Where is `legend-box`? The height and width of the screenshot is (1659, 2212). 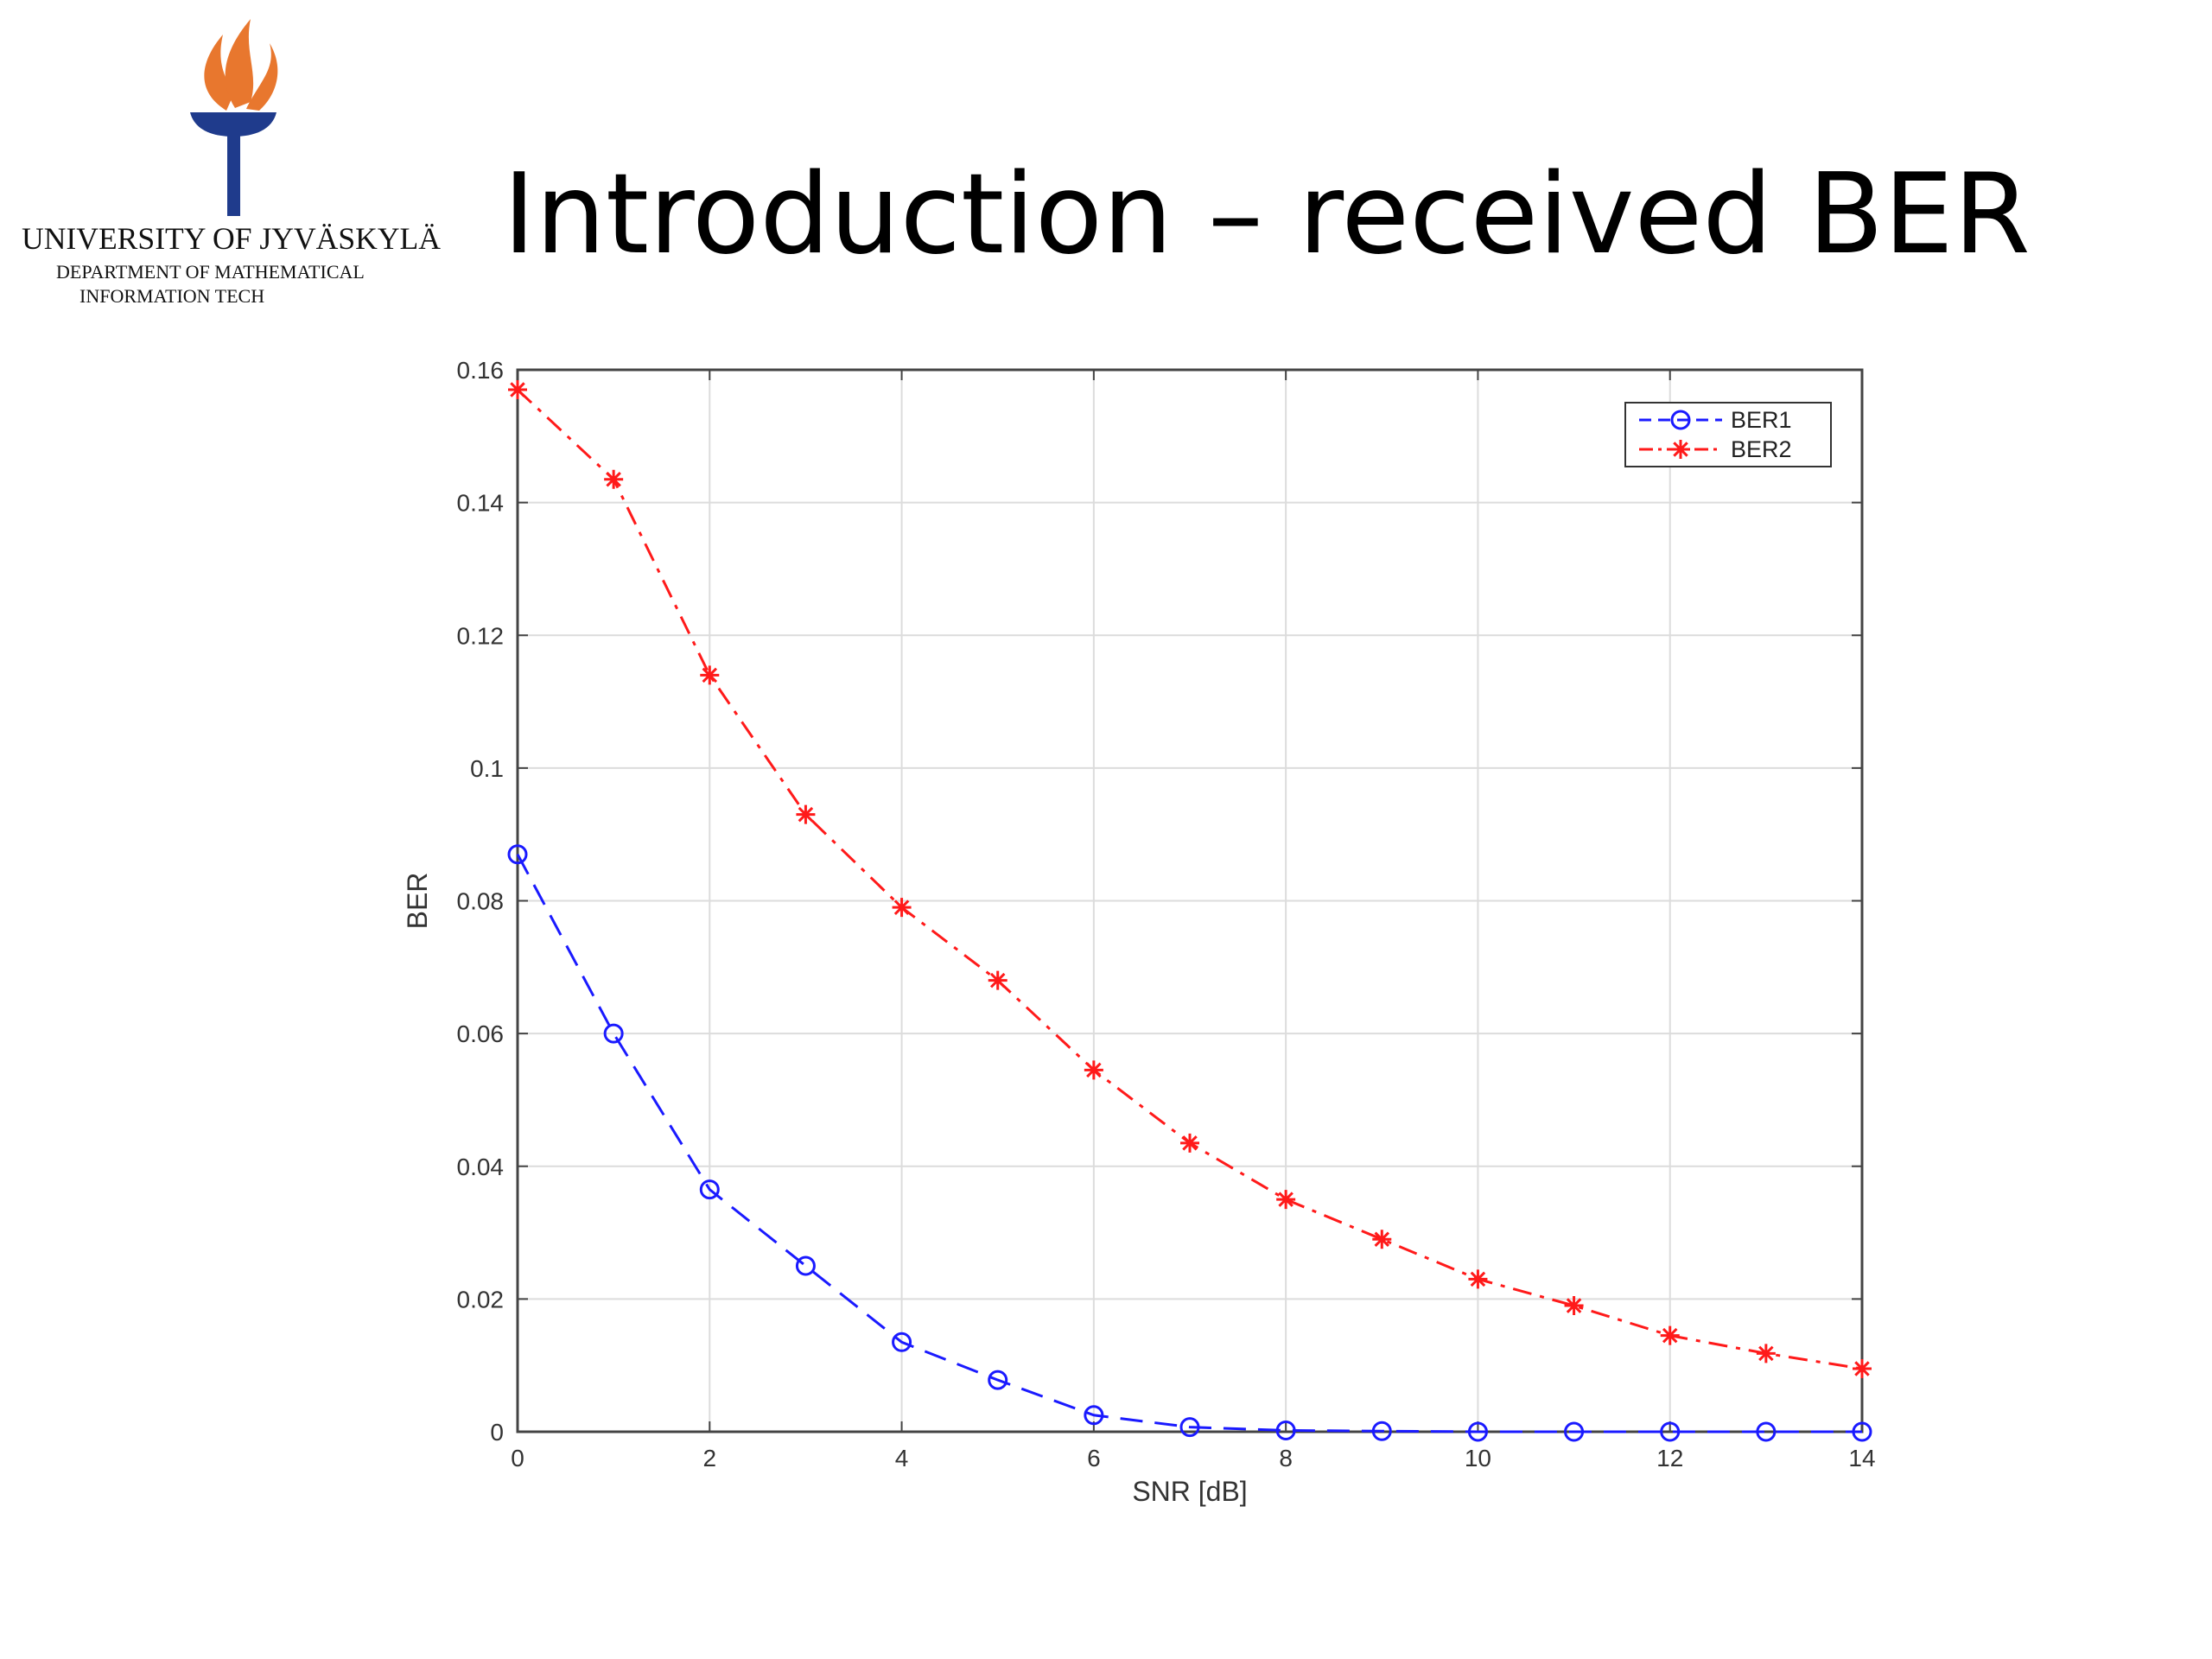
legend-box is located at coordinates (1728, 434).